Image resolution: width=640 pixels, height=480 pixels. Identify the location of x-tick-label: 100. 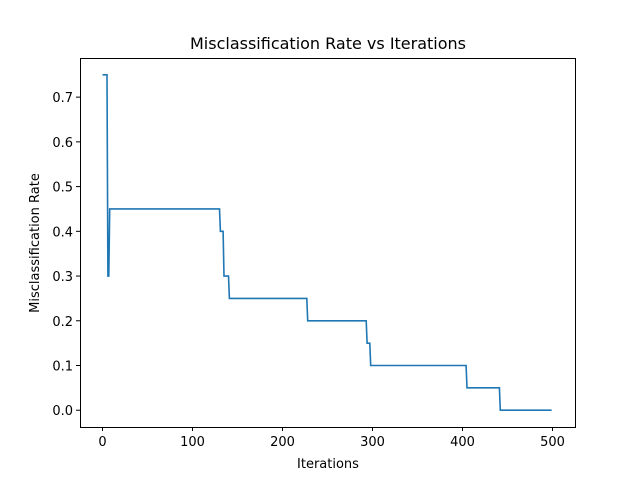
(192, 442).